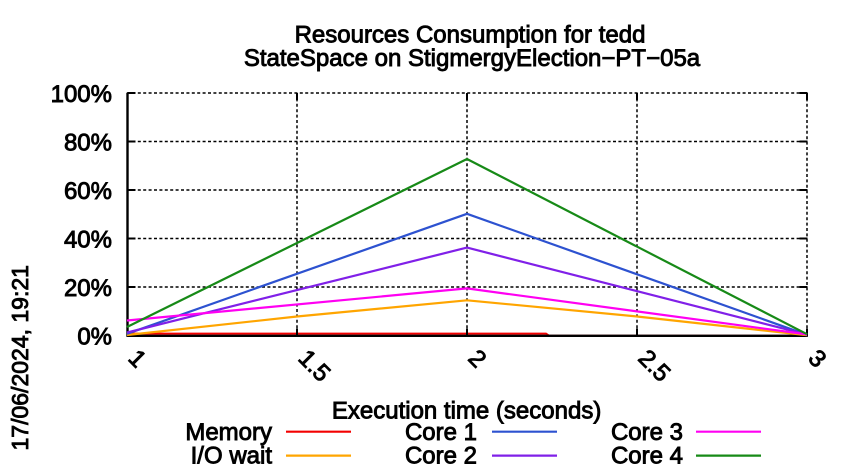  Describe the element at coordinates (20, 357) in the screenshot. I see `svg-text: 17/06/2024, 19:21` at that location.